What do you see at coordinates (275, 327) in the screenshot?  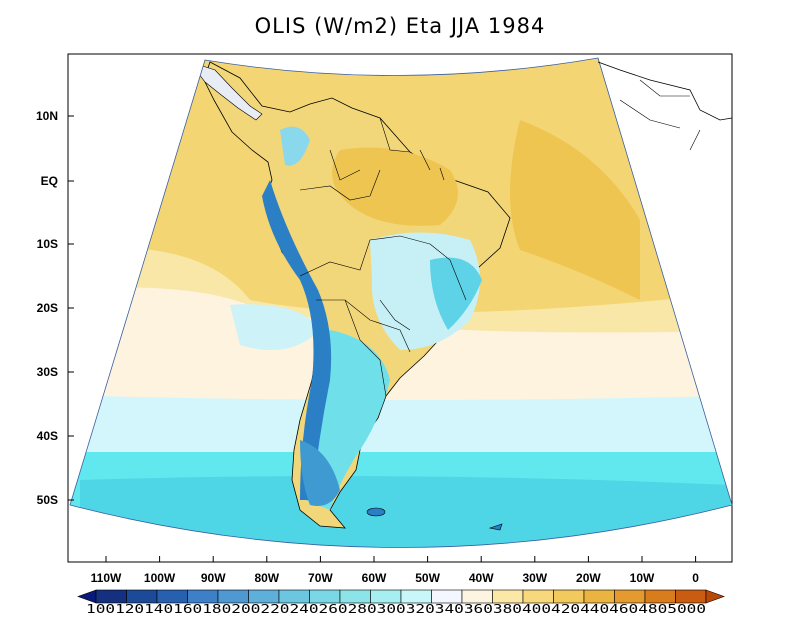 I see `ocean-light-patch` at bounding box center [275, 327].